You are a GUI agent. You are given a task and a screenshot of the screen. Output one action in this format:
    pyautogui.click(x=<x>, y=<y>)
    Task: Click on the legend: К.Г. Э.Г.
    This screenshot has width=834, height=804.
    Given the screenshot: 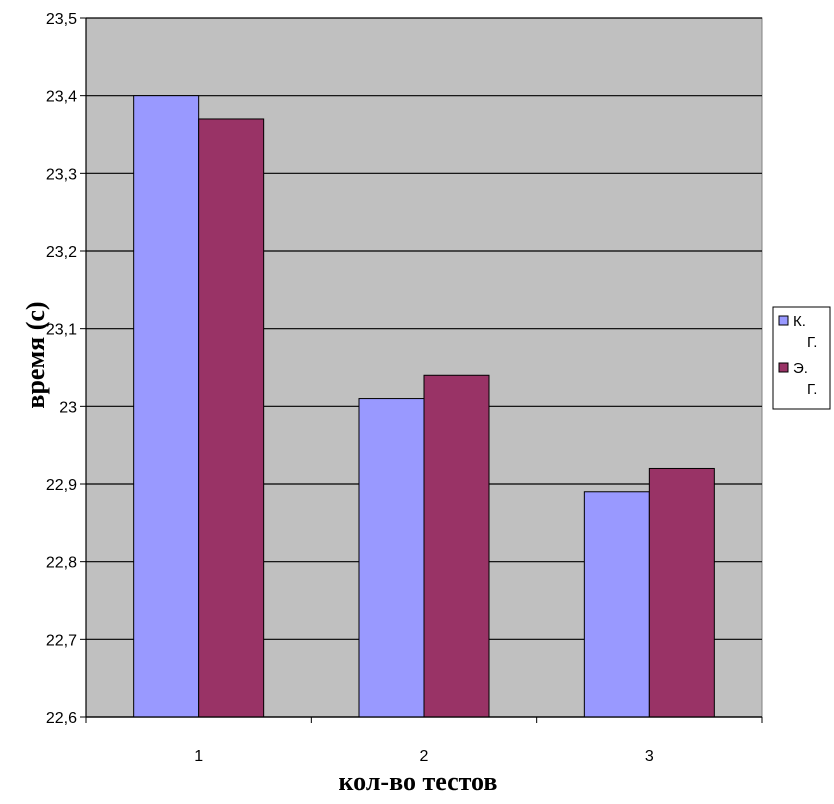 What is the action you would take?
    pyautogui.click(x=801, y=358)
    